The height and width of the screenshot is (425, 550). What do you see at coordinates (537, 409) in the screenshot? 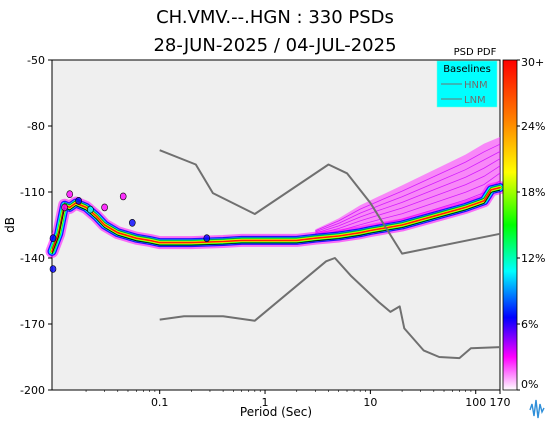
I see `logo-icon` at bounding box center [537, 409].